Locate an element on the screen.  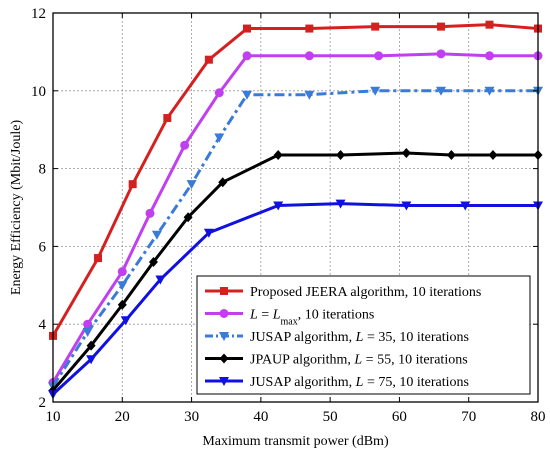
legend-label: JUSAP algorithm, L = 75, 10 iterations is located at coordinates (359, 382).